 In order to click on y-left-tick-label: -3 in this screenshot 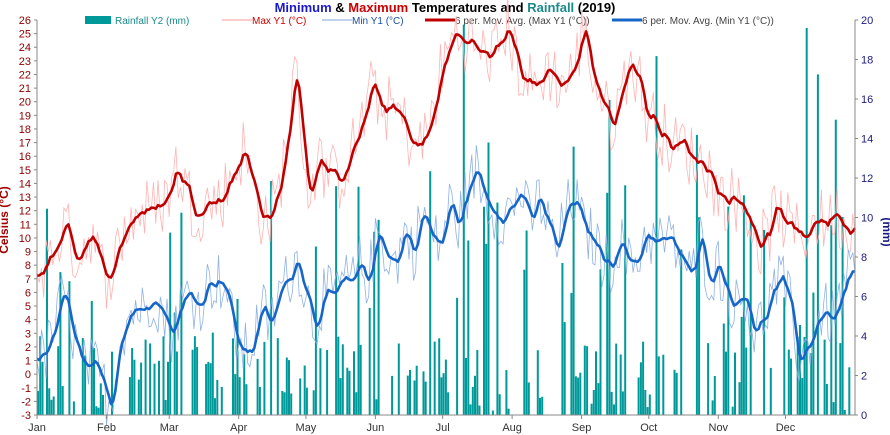, I will do `click(26, 416)`.